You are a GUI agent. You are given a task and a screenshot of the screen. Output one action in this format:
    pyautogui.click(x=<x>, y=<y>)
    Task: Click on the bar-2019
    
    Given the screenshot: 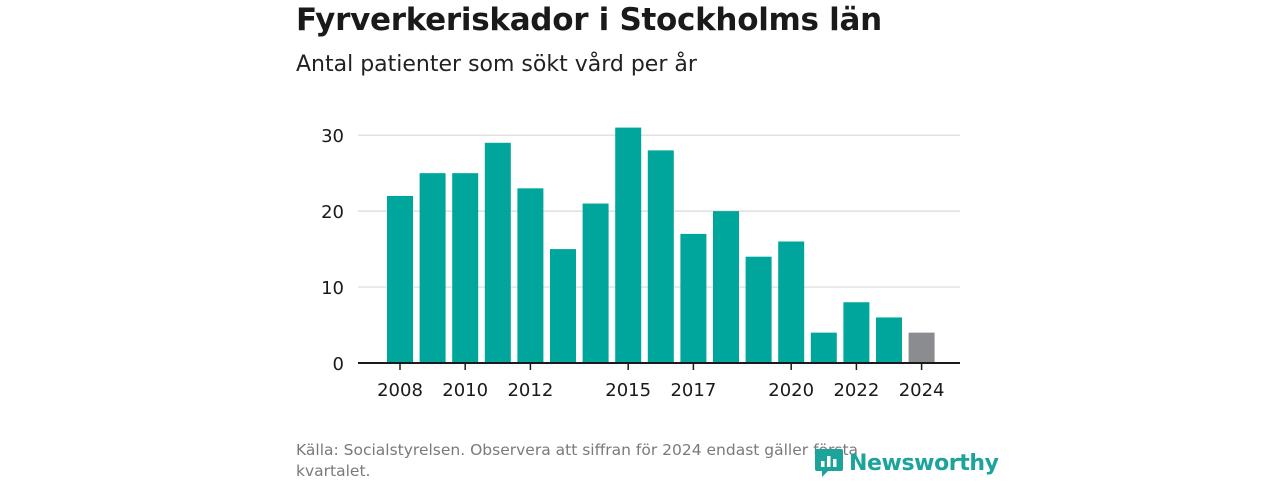 What is the action you would take?
    pyautogui.click(x=758, y=309)
    